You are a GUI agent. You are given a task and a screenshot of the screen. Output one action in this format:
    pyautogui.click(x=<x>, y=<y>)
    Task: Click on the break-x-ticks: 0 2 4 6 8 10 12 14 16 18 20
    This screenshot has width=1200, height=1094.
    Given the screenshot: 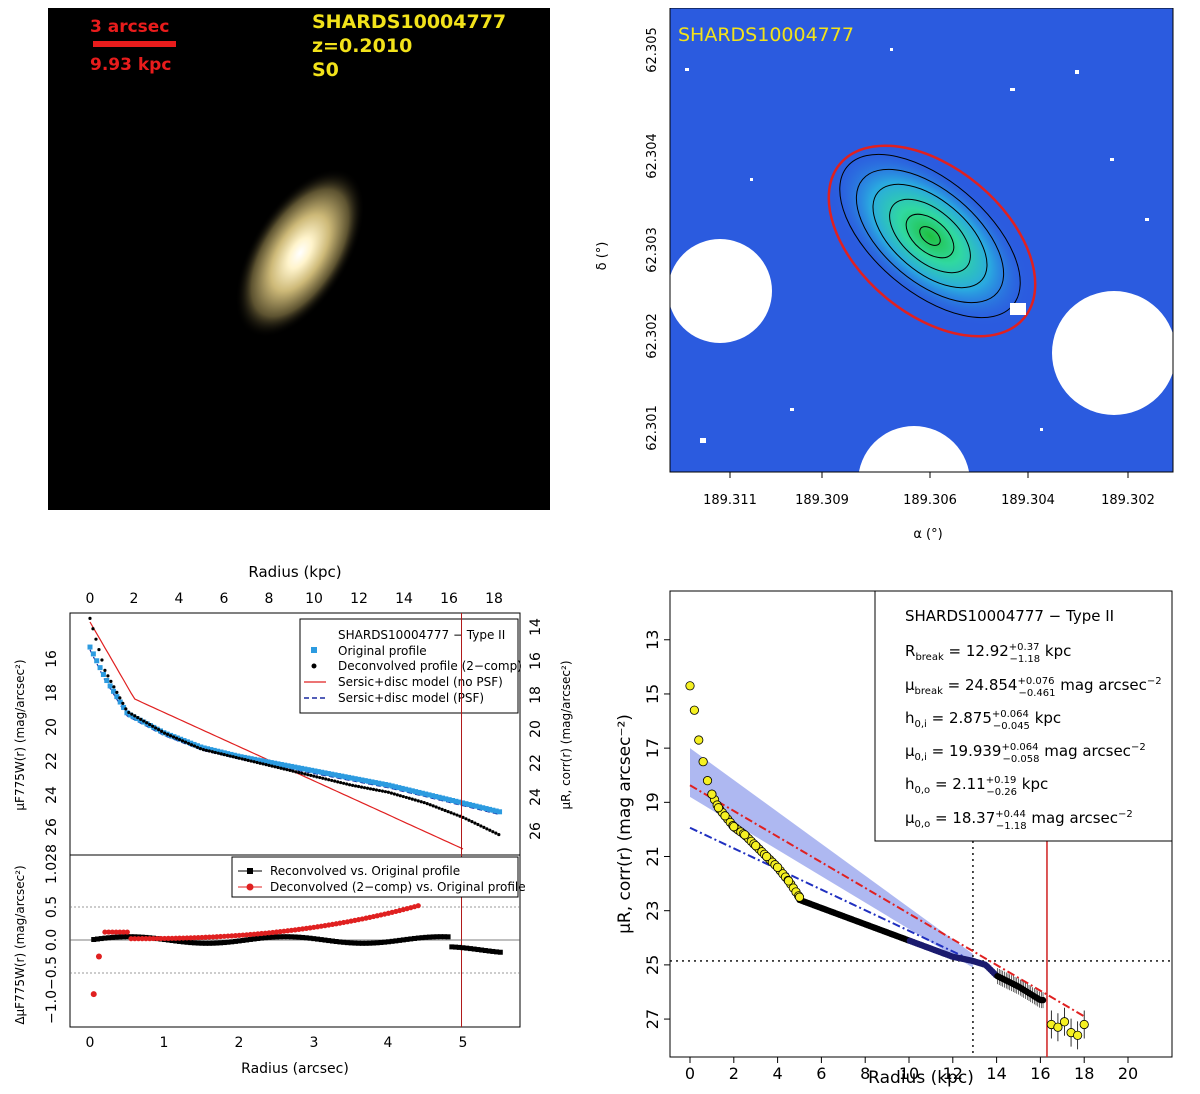 What is the action you would take?
    pyautogui.click(x=911, y=1070)
    